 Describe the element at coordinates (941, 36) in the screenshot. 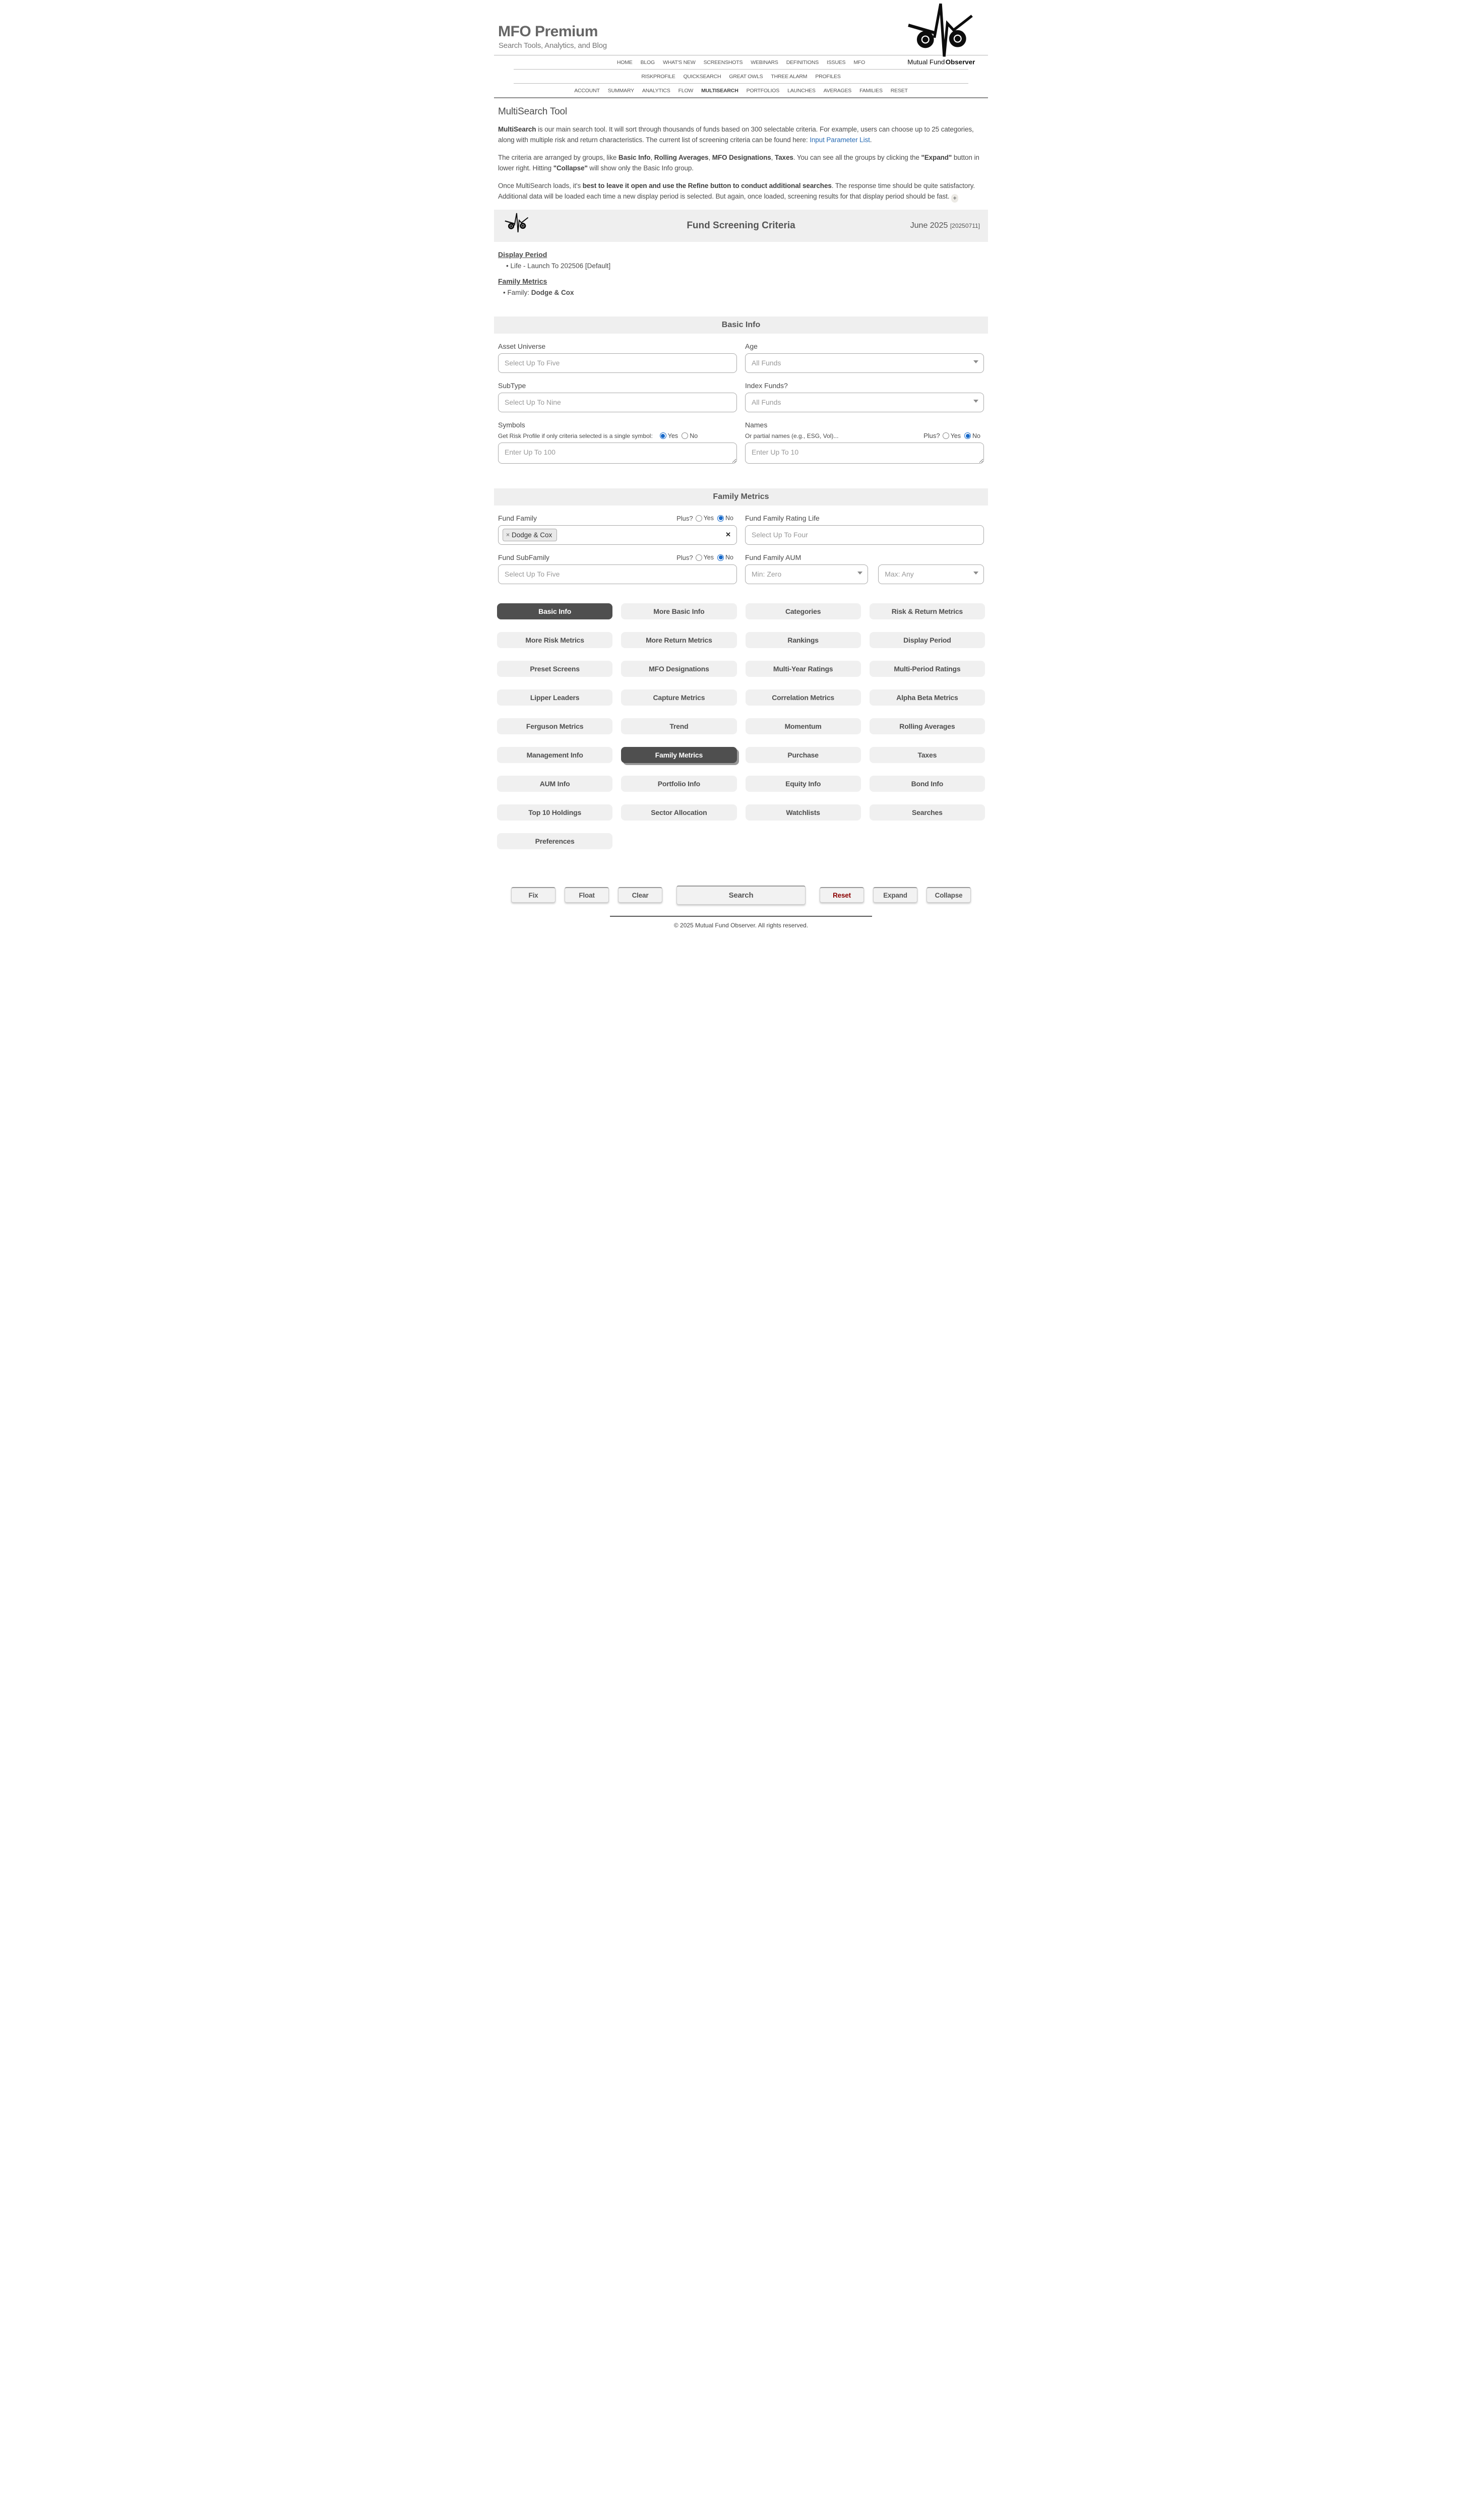

I see `mfo-owl-logo: Mutual Fund Observer` at that location.